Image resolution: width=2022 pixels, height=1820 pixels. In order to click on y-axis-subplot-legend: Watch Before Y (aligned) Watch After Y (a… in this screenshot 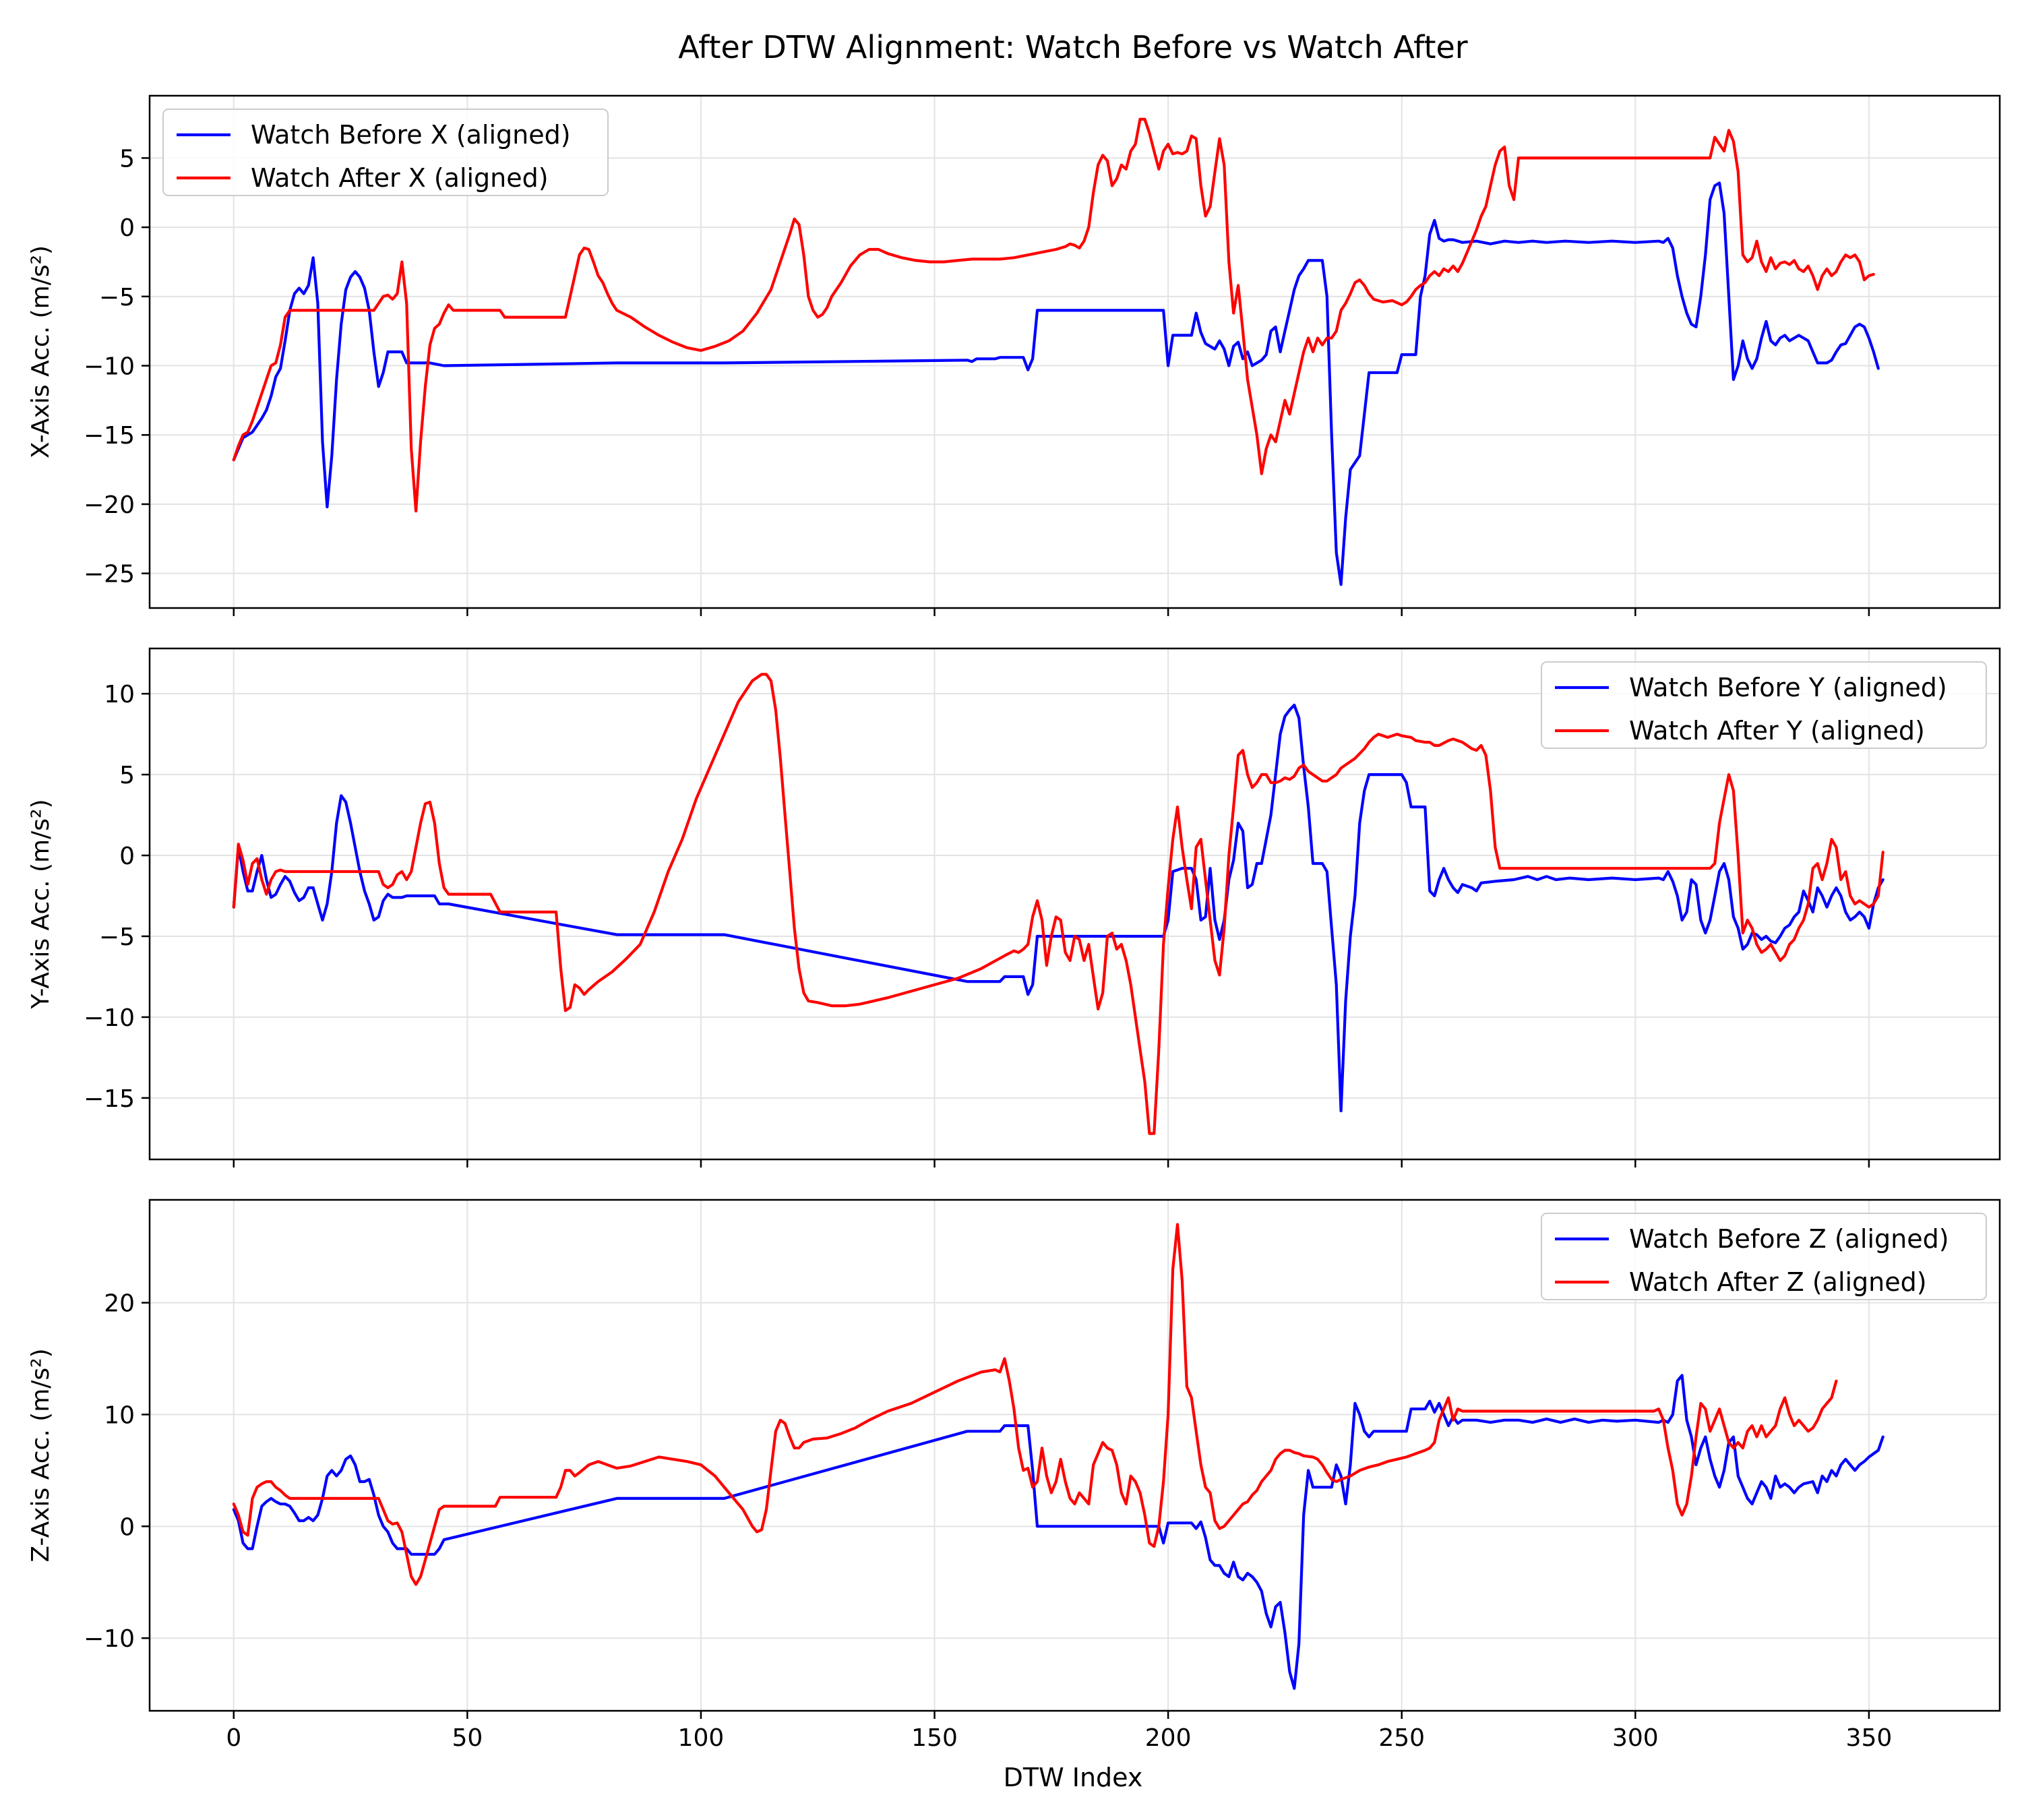, I will do `click(1764, 705)`.